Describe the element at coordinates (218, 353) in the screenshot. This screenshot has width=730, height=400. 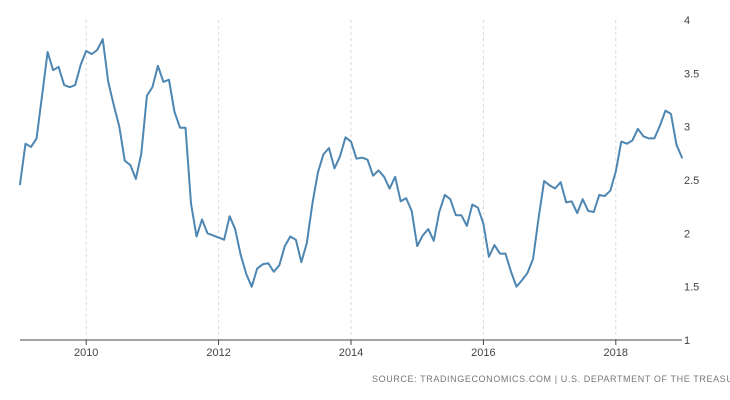
I see `x-tick-label-2012: 2012` at that location.